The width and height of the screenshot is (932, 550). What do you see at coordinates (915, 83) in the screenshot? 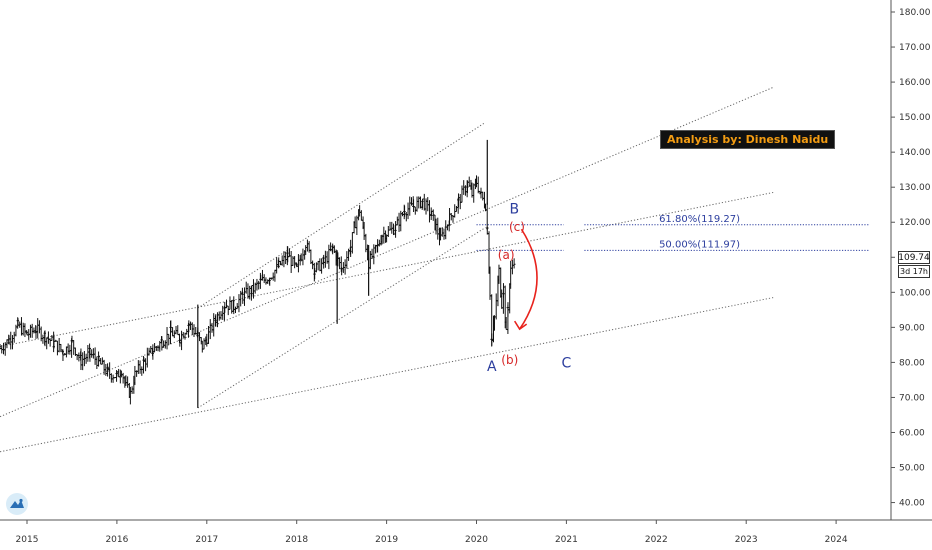
I see `price-tick-label: 160.00` at bounding box center [915, 83].